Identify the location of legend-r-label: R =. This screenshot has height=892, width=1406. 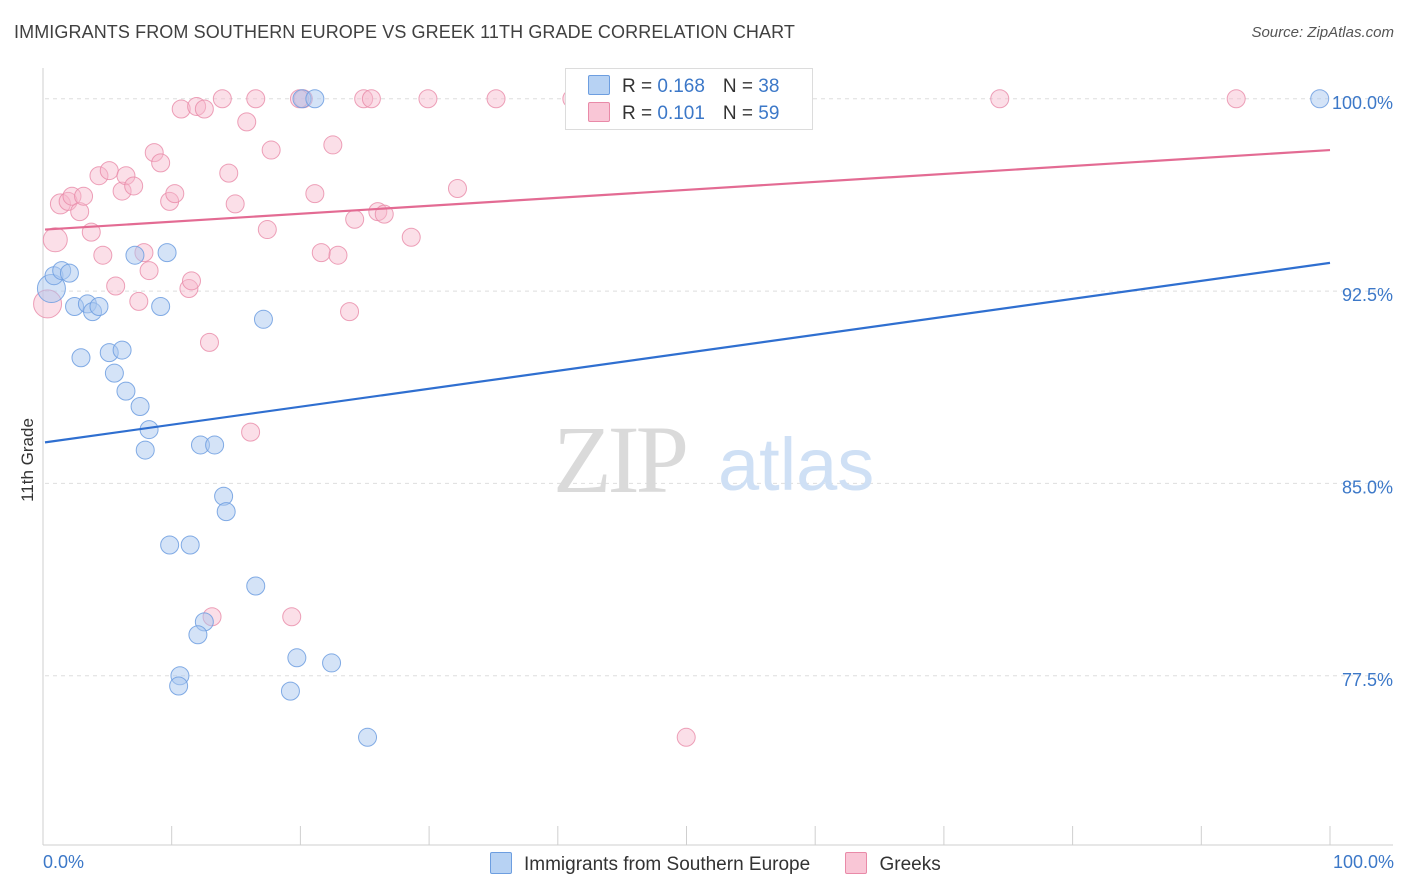
(640, 113).